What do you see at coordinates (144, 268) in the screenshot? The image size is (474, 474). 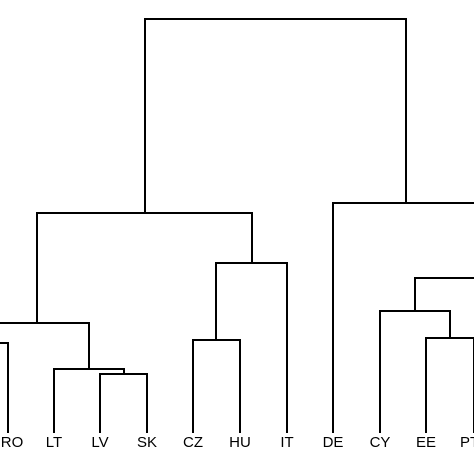 I see `dendrogram-link-merge-east-group` at bounding box center [144, 268].